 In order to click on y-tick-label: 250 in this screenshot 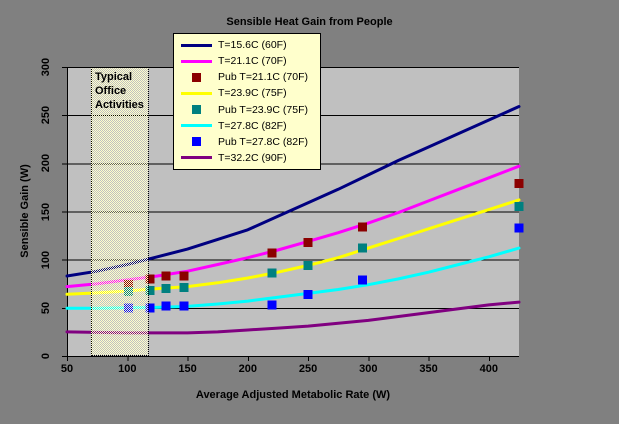, I will do `click(46, 115)`.